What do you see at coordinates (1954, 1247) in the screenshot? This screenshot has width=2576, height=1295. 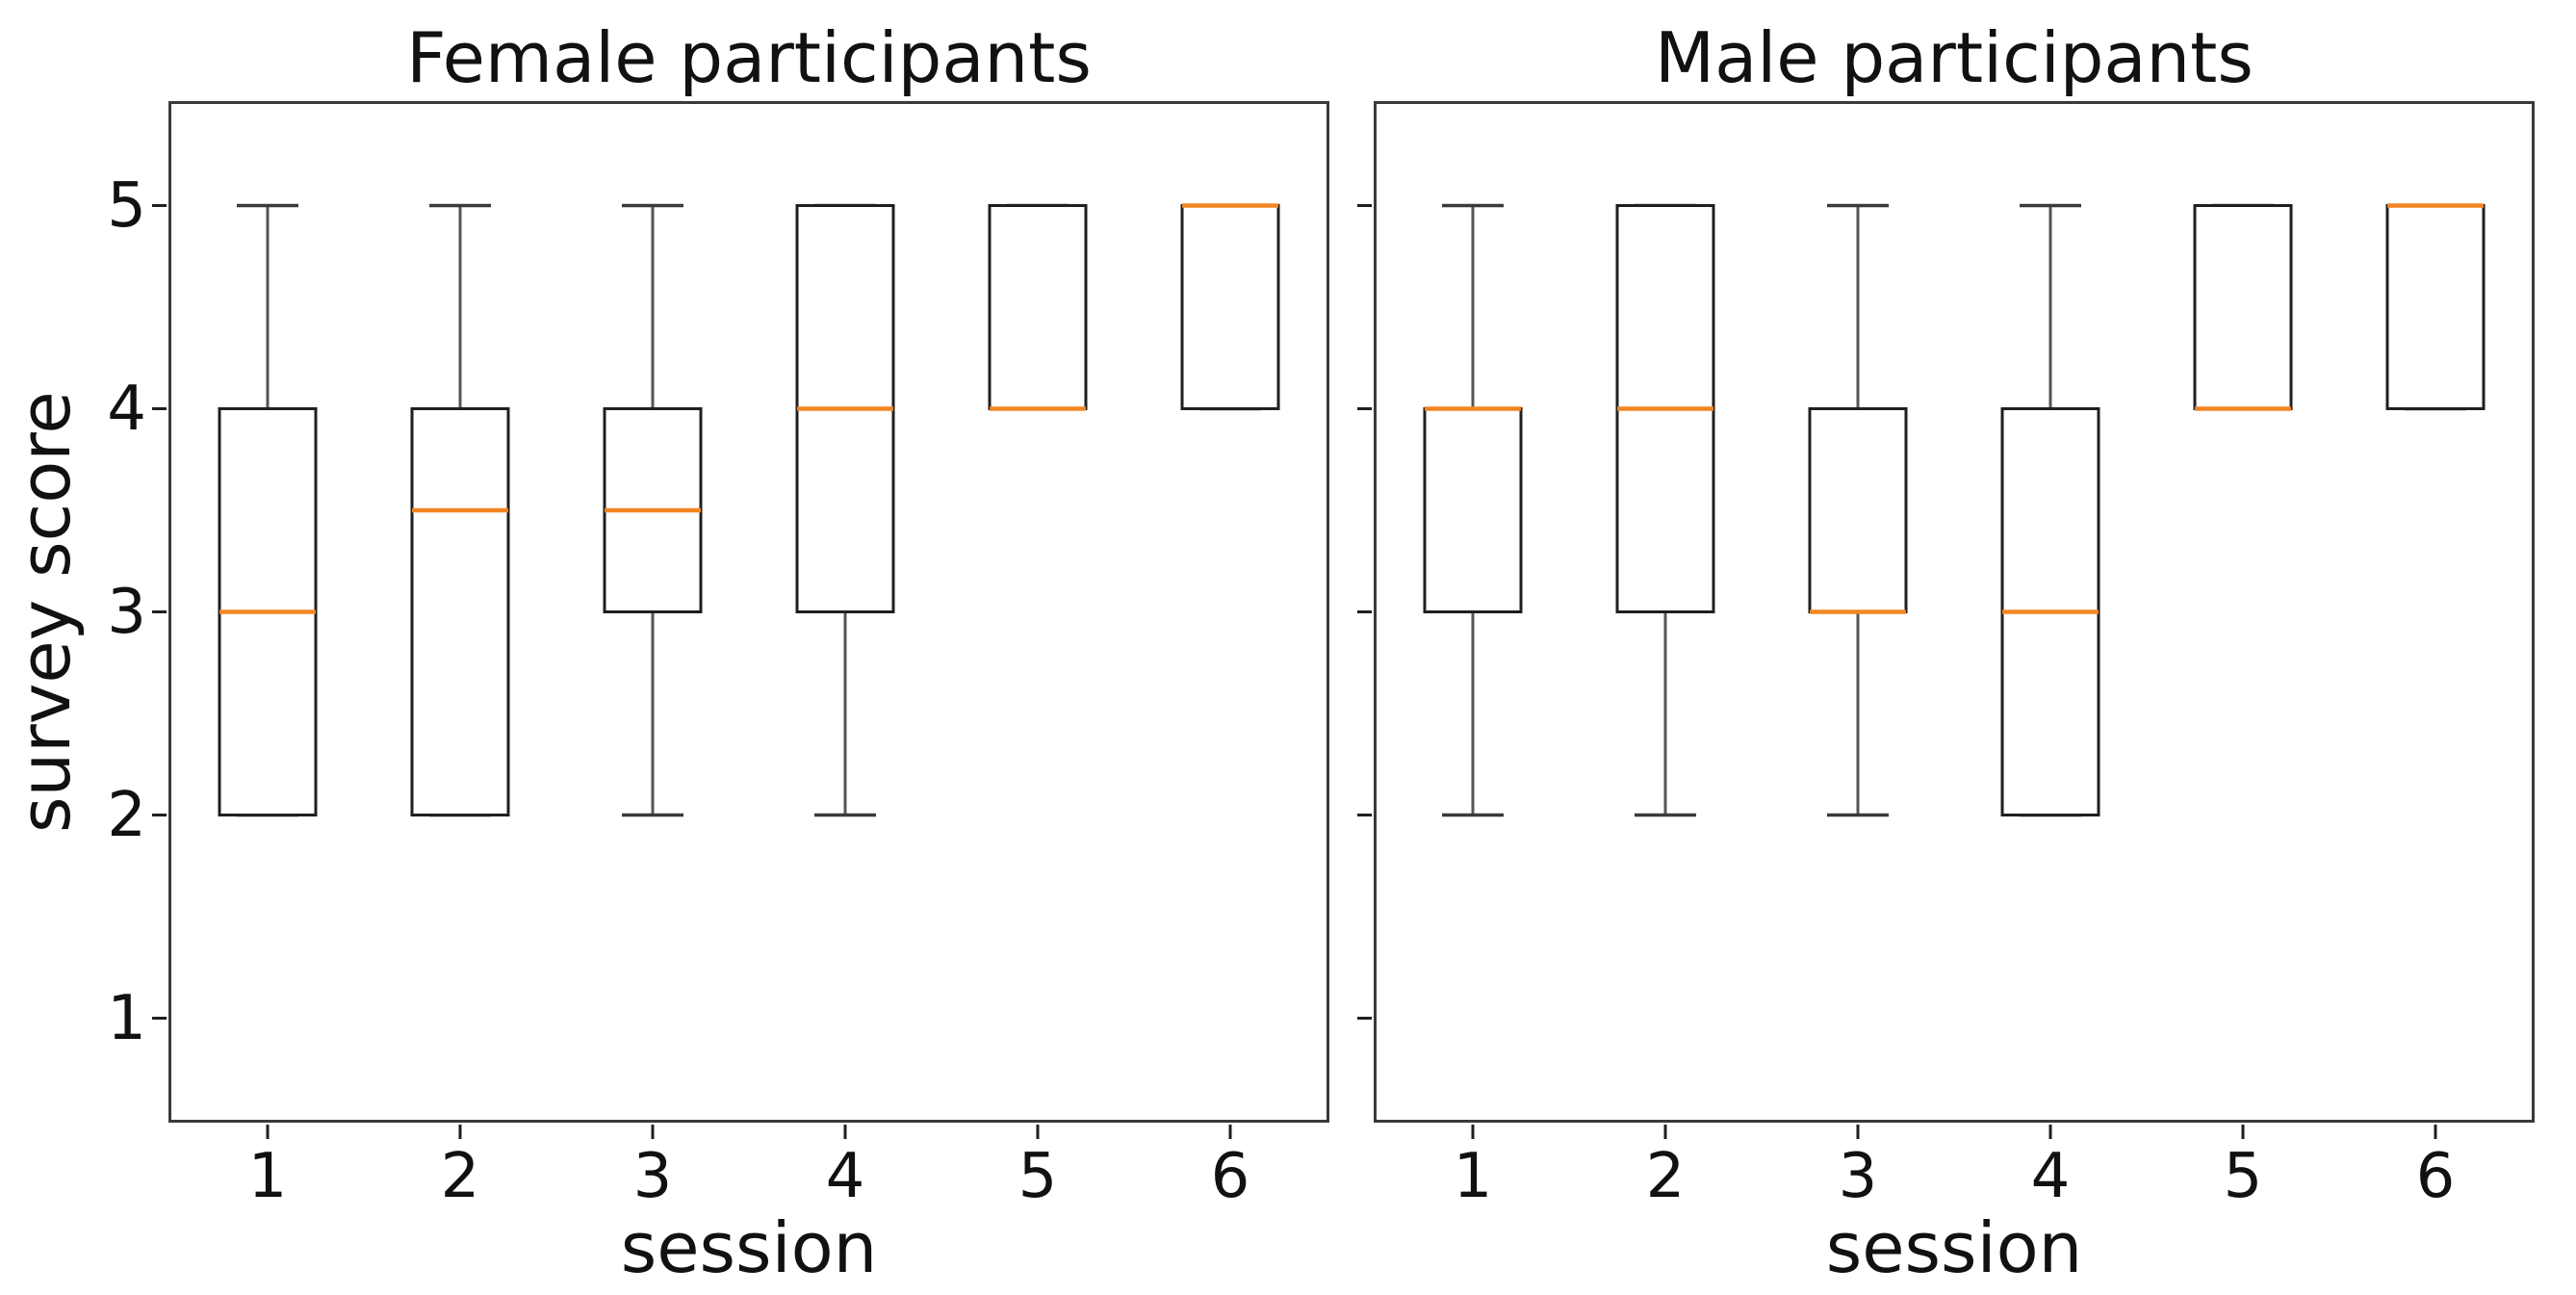 I see `right-x-axis-label: session` at bounding box center [1954, 1247].